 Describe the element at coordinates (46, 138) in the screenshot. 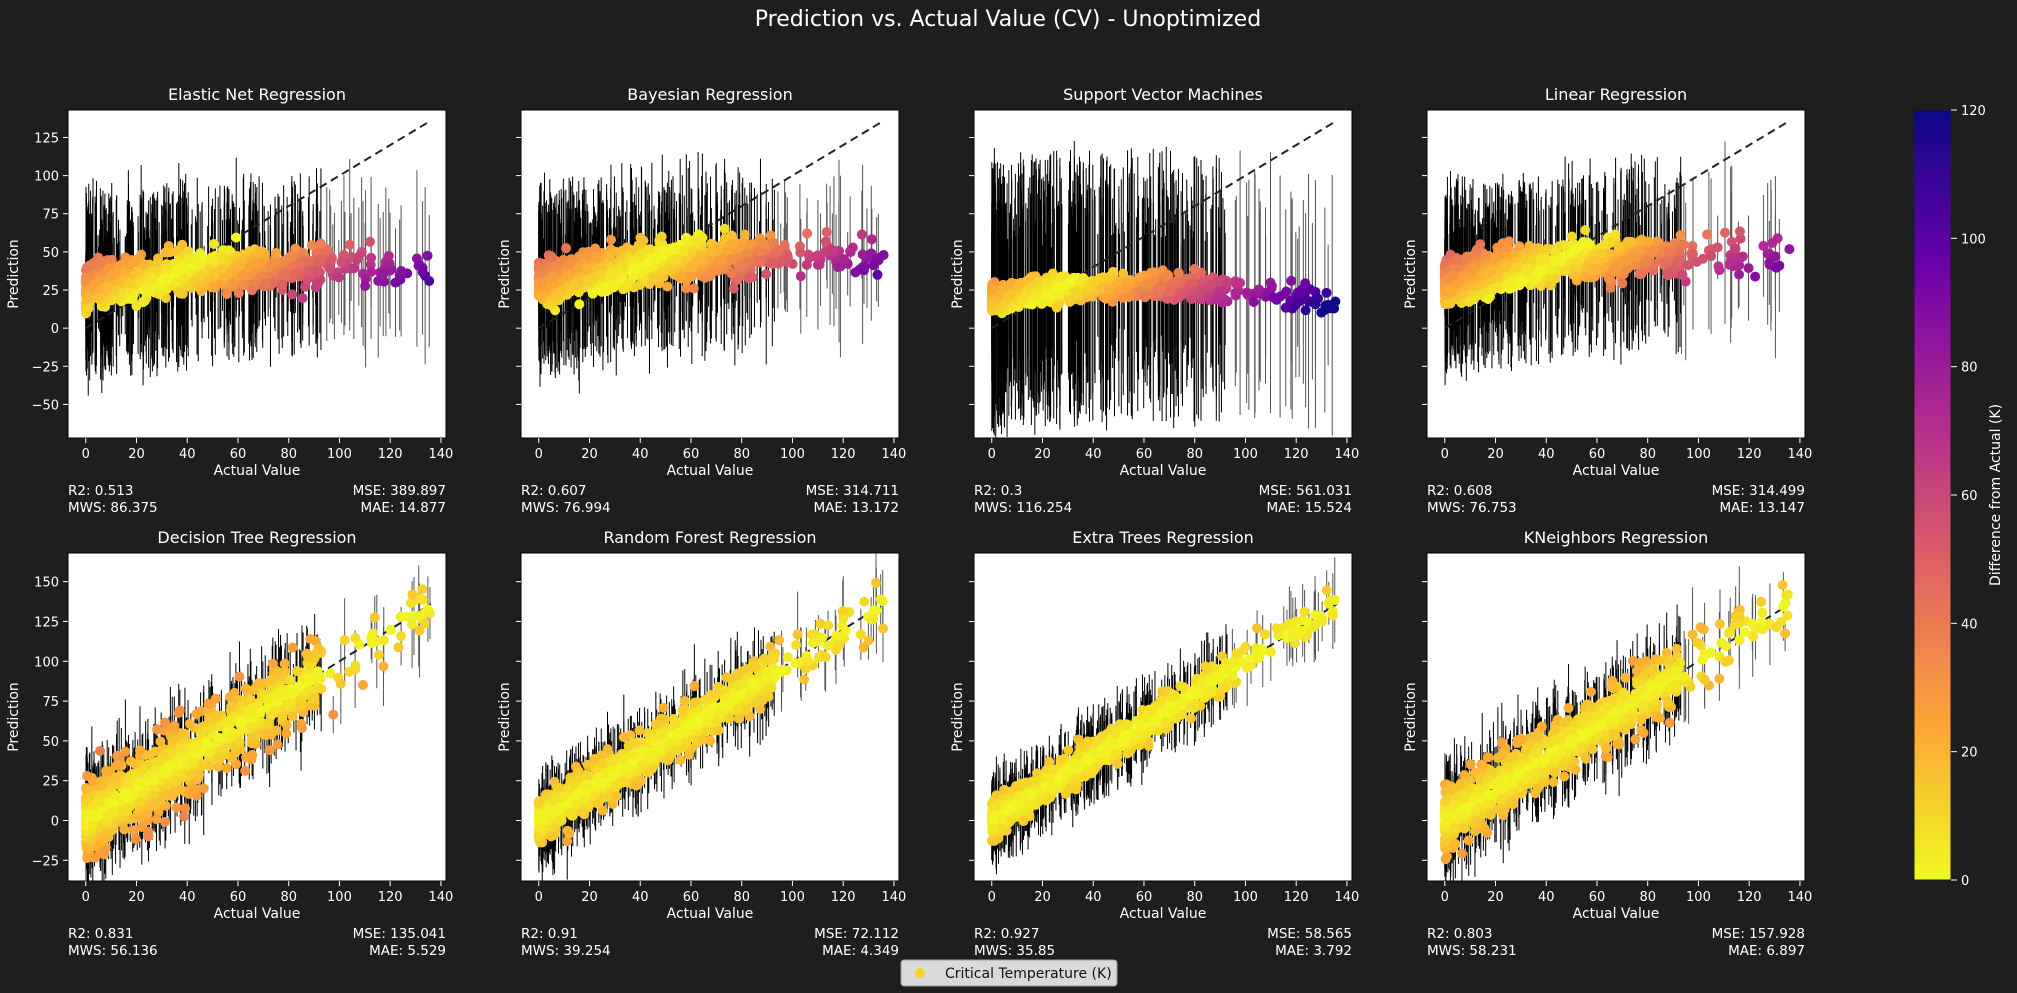

I see `y-tick-label: 125` at that location.